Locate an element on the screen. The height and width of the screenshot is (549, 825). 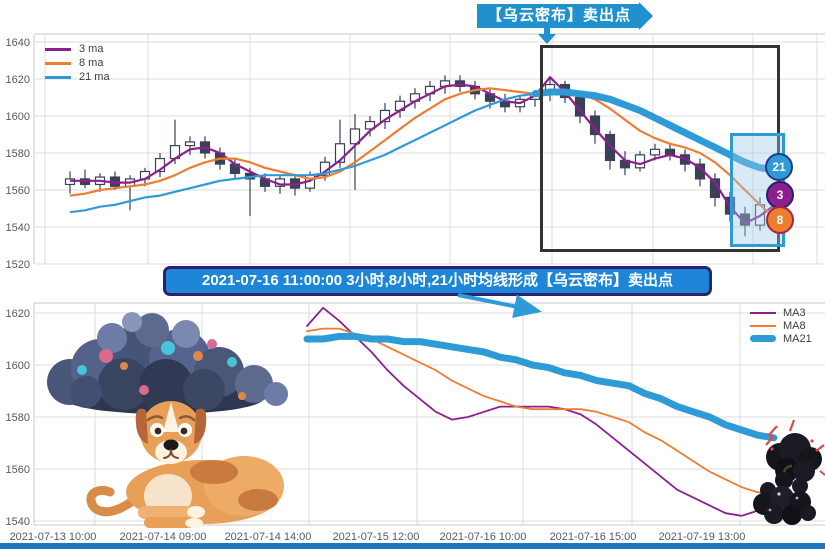
legend-label: 8 ma is located at coordinates (91, 63).